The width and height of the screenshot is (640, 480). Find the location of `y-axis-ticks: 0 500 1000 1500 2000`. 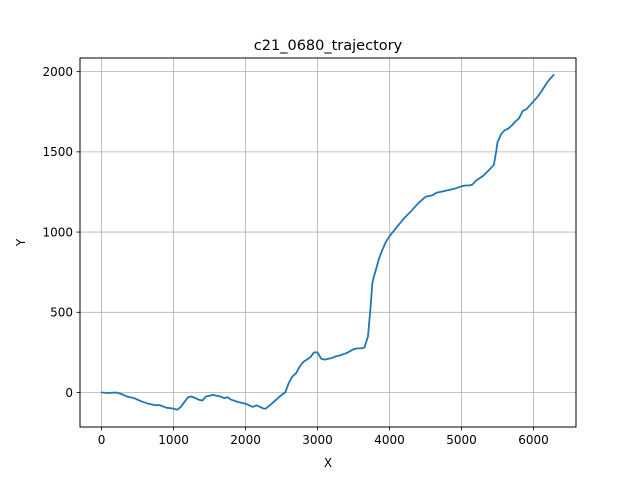

y-axis-ticks: 0 500 1000 1500 2000 is located at coordinates (61, 232).